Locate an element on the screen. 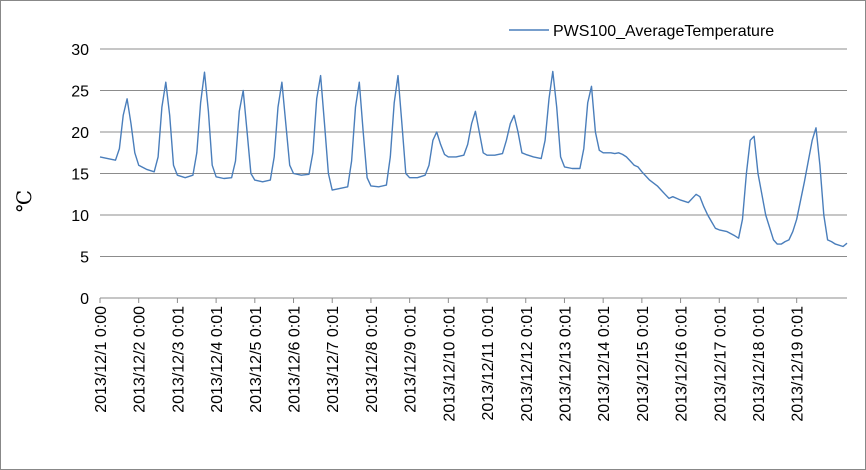  y-tick-label-5: 5 is located at coordinates (84, 258).